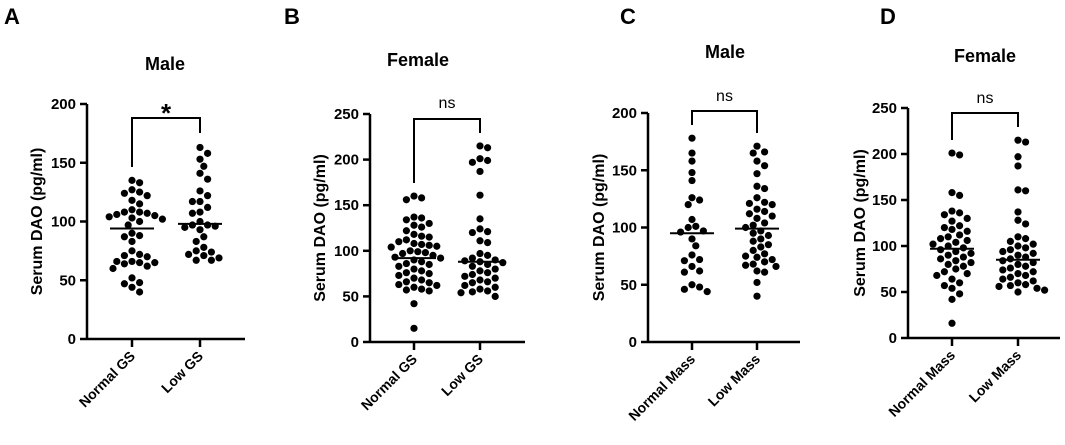 This screenshot has height=445, width=1065. Describe the element at coordinates (985, 56) in the screenshot. I see `chart-title: Female` at that location.